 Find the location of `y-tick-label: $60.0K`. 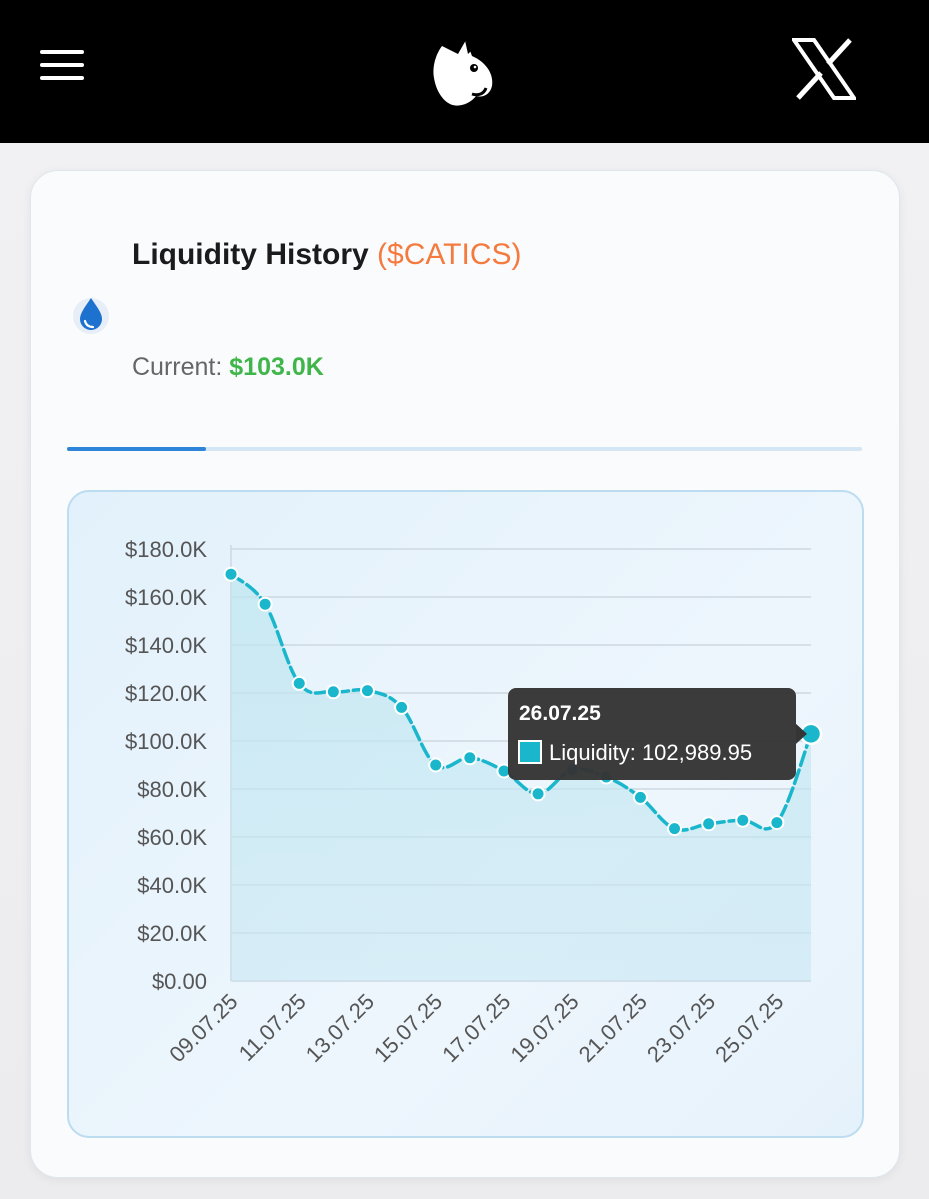

y-tick-label: $60.0K is located at coordinates (172, 837).